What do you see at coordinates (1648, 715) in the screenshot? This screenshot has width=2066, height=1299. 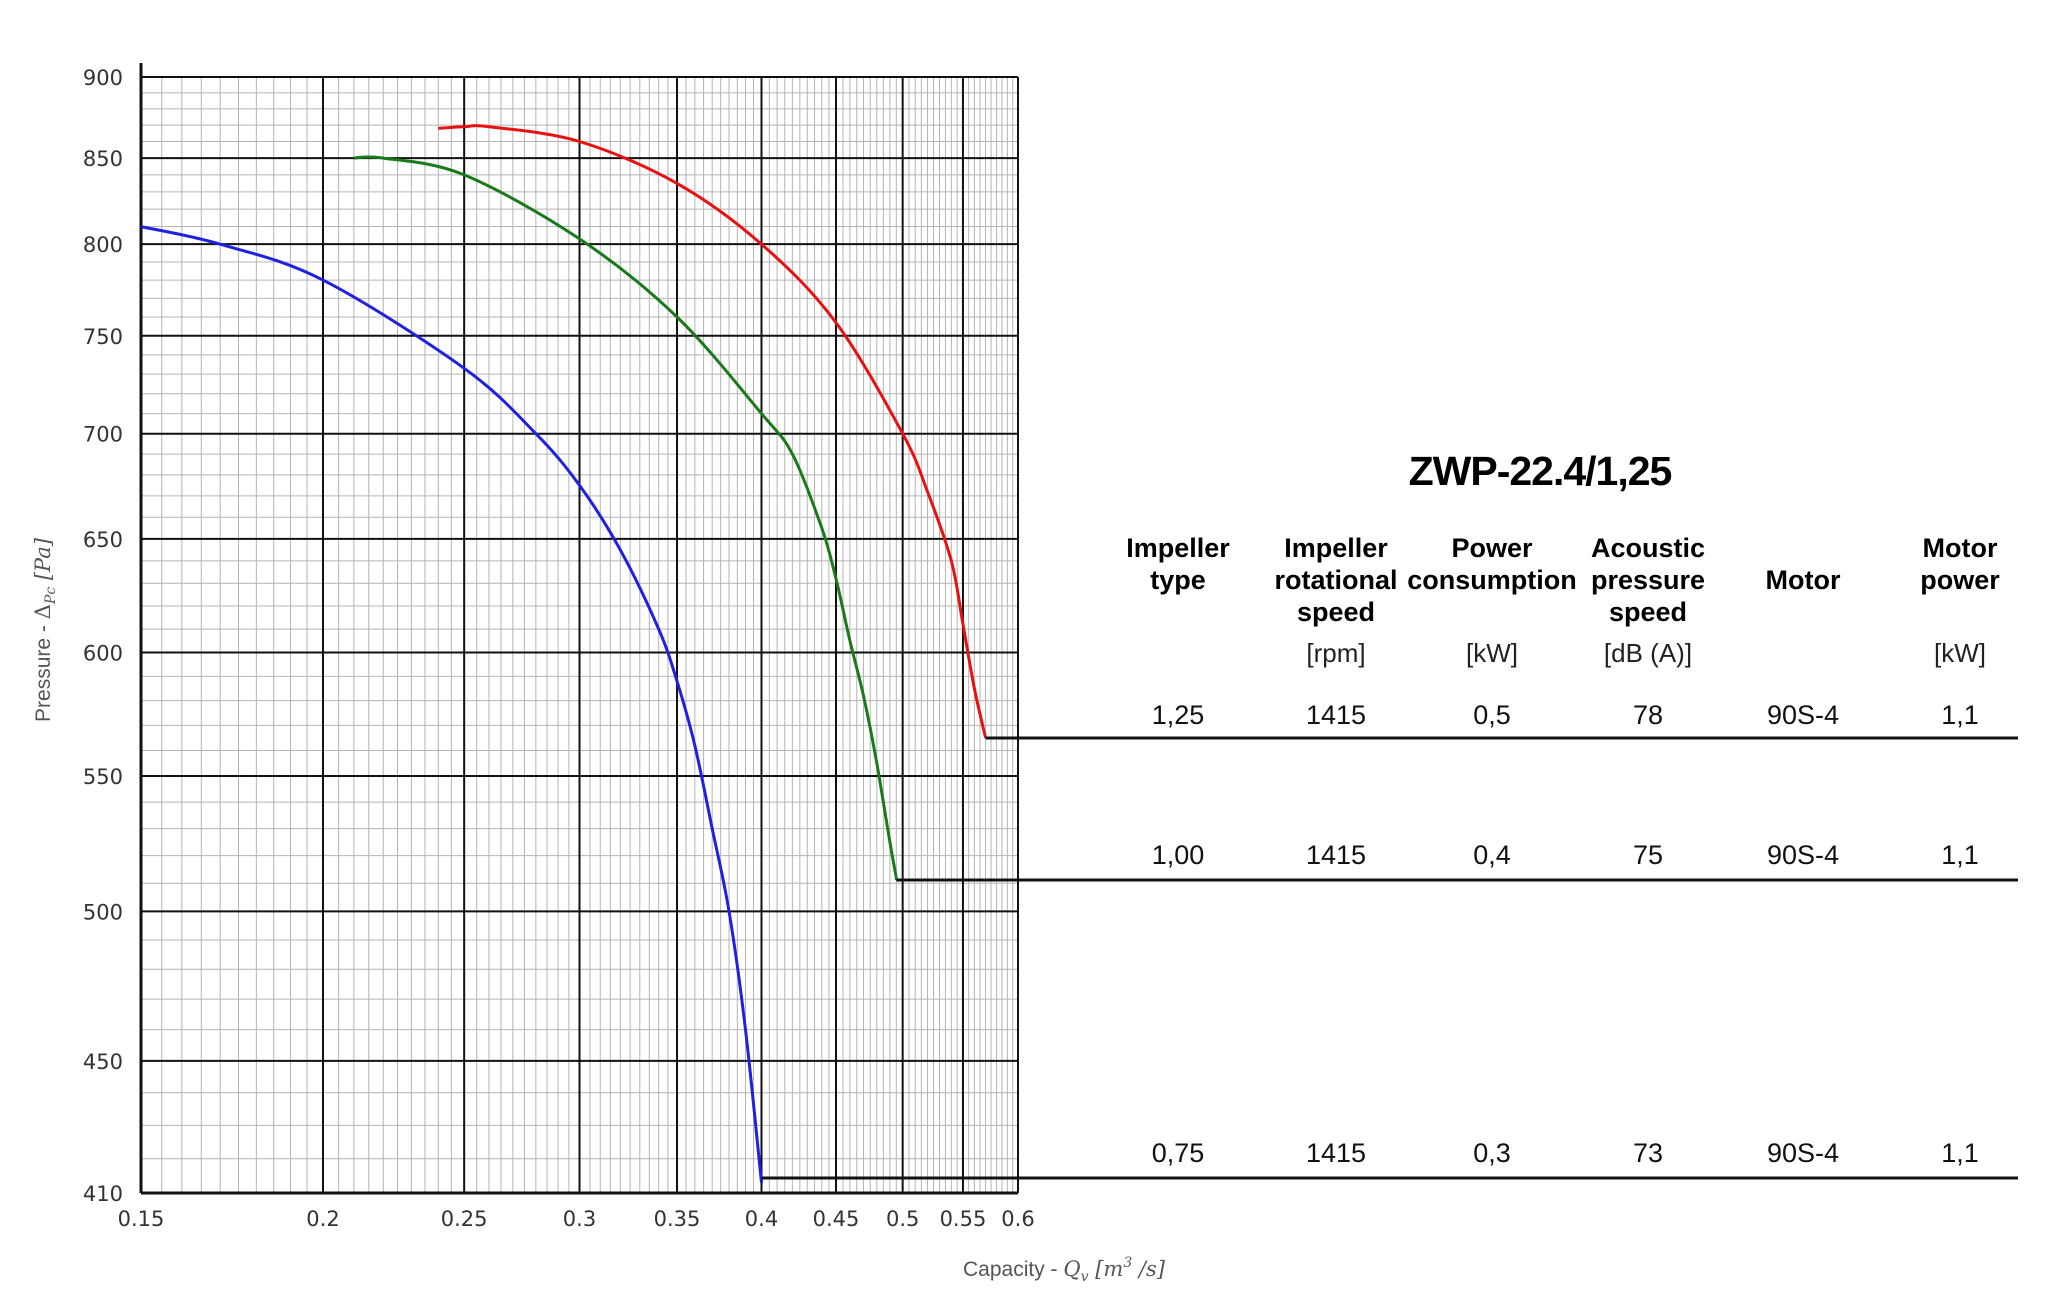 I see `table-cell: 78` at bounding box center [1648, 715].